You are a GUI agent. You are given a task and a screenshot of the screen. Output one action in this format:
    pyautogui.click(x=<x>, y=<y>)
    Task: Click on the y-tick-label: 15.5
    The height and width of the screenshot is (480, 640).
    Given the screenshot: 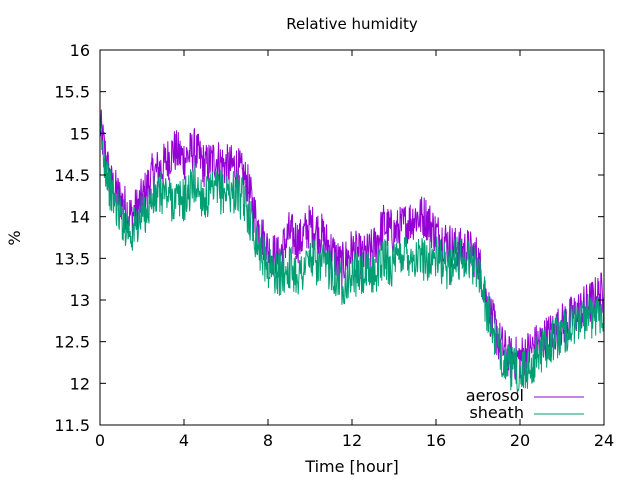 What is the action you would take?
    pyautogui.click(x=72, y=92)
    